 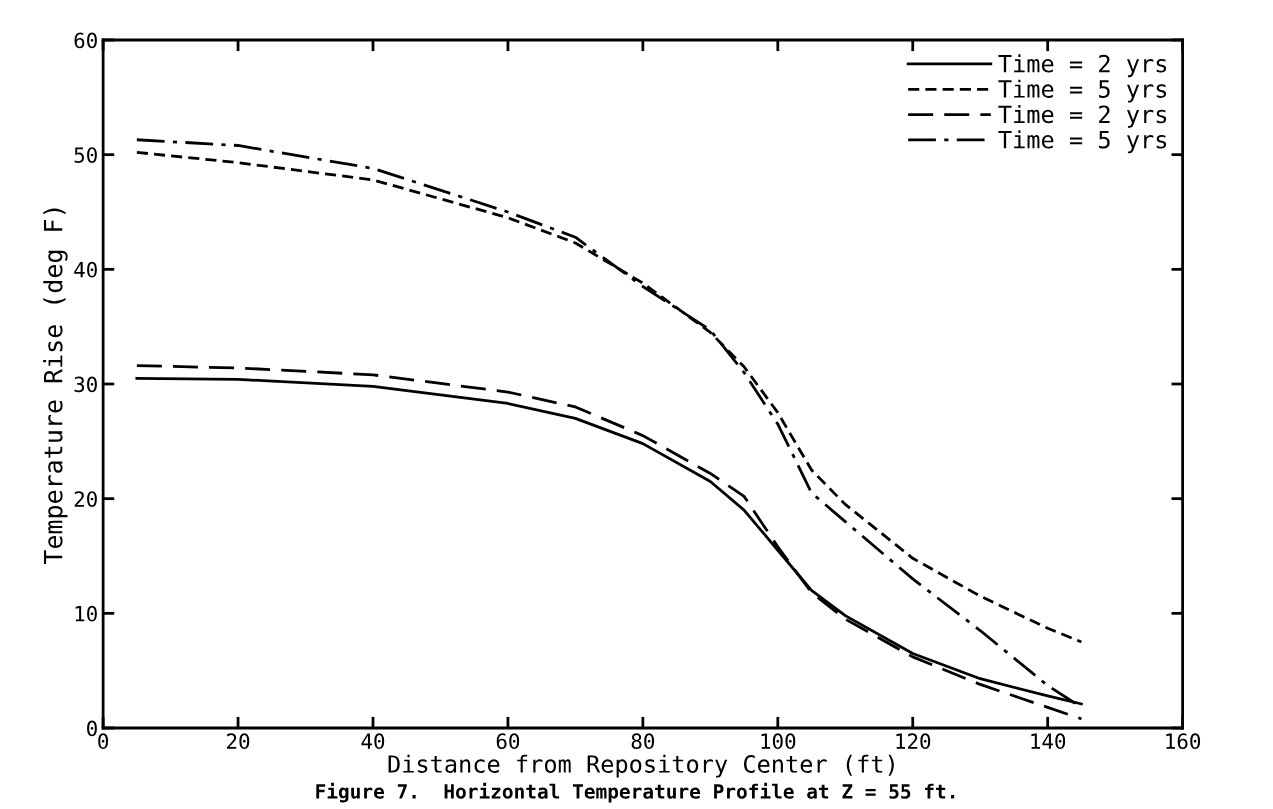 What do you see at coordinates (1183, 741) in the screenshot?
I see `x-tick-label: 160` at bounding box center [1183, 741].